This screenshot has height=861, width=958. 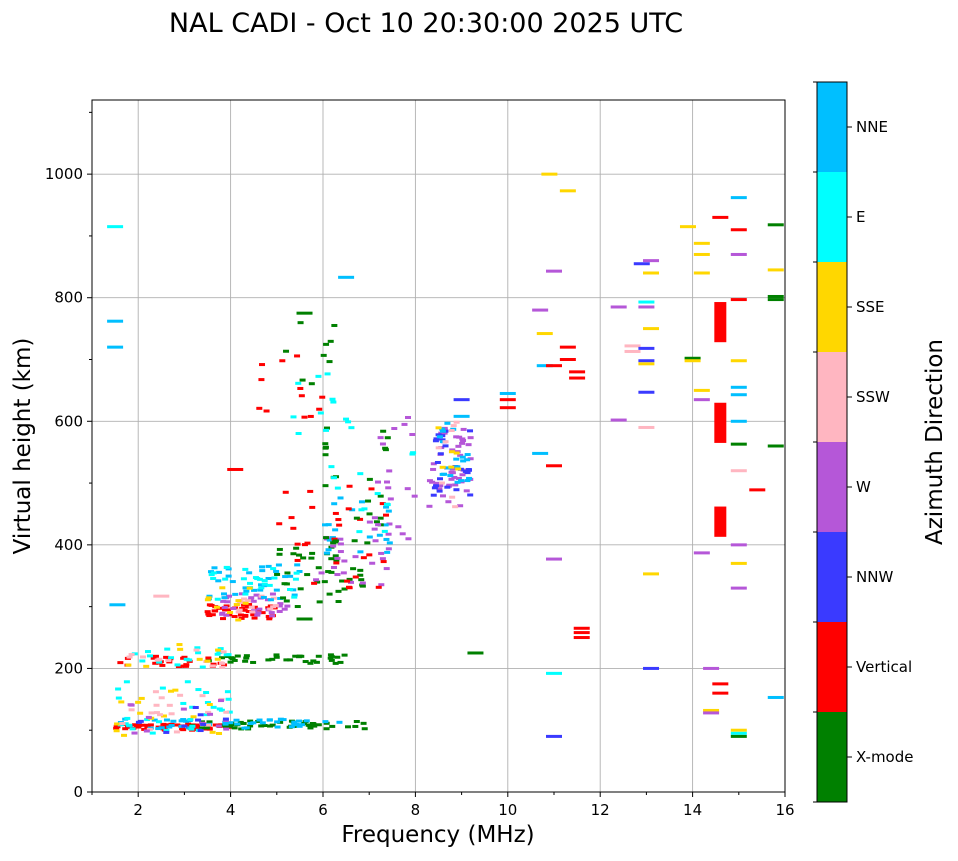 I want to click on x-tick-label: 10, so click(x=507, y=810).